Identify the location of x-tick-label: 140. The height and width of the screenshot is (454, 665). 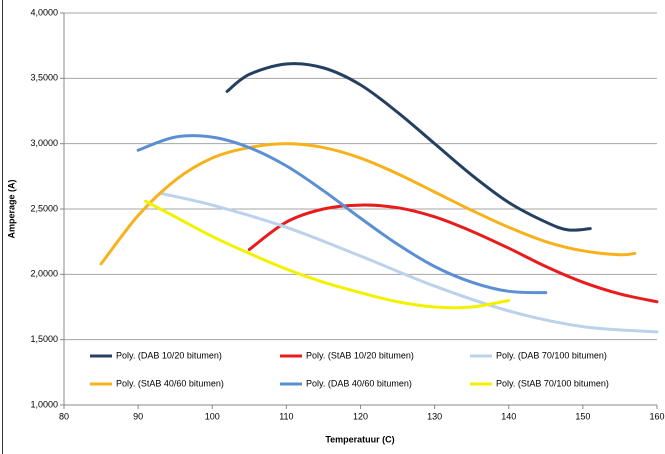
(508, 416).